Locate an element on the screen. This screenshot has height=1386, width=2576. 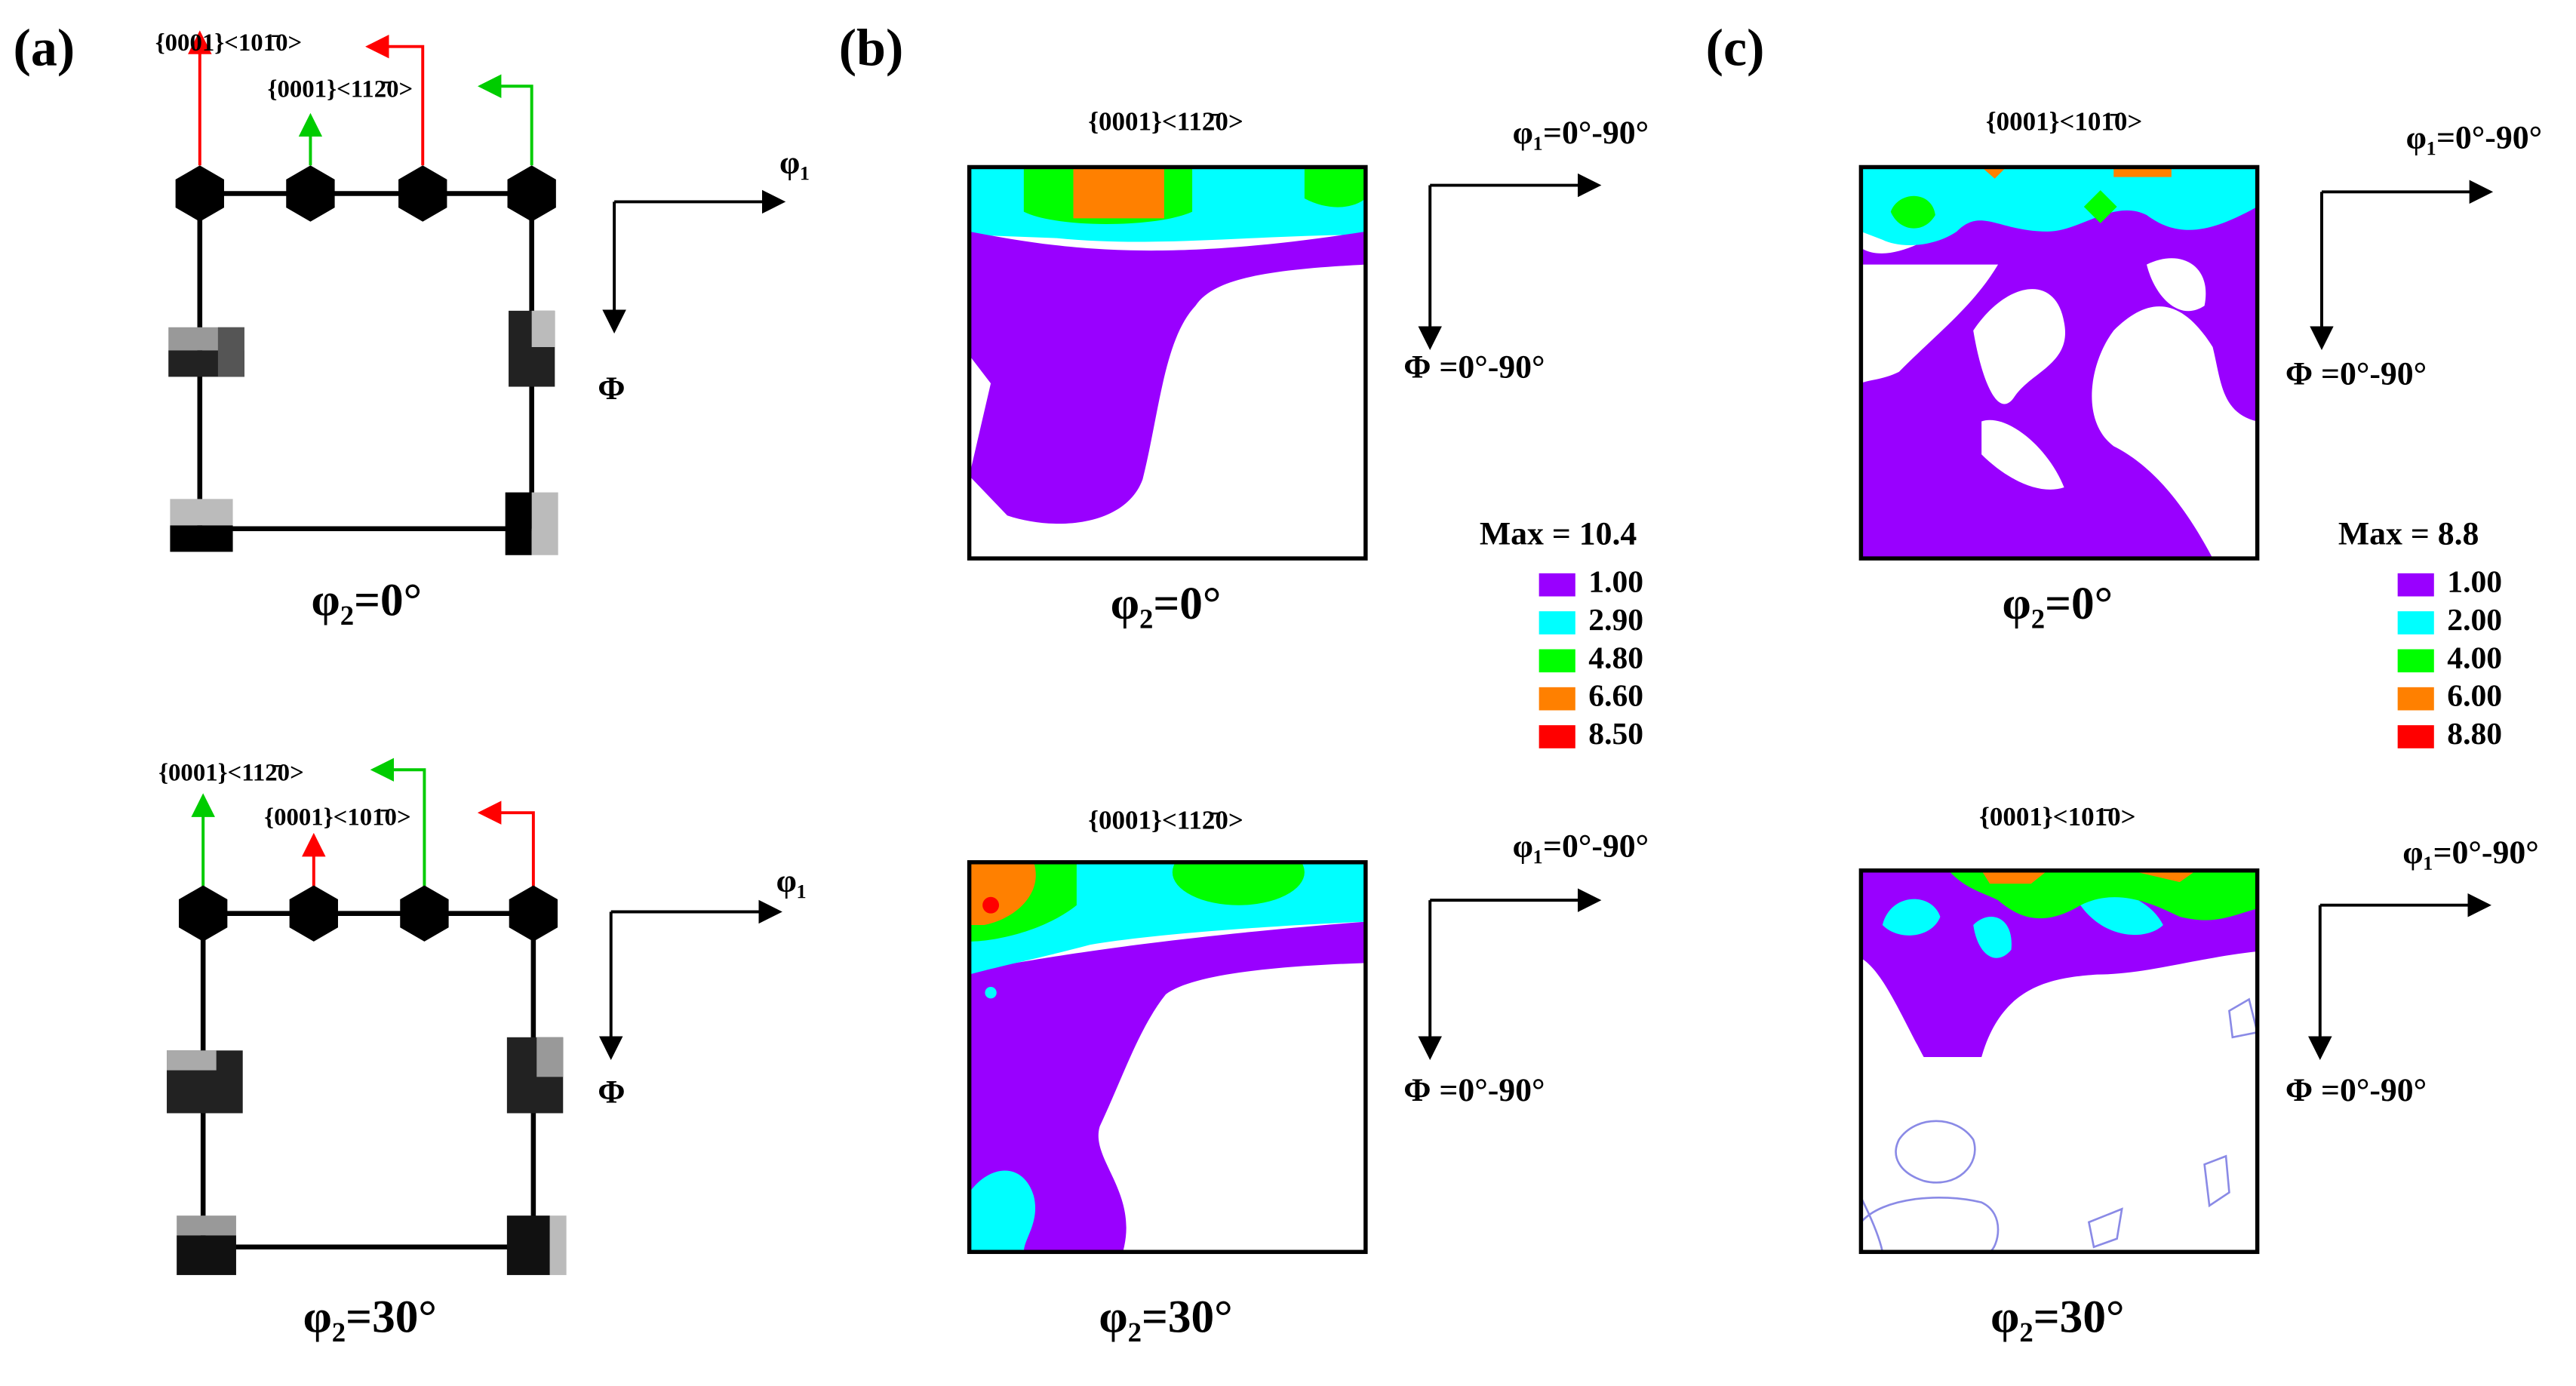
legend-label: 4.00 is located at coordinates (2474, 657).